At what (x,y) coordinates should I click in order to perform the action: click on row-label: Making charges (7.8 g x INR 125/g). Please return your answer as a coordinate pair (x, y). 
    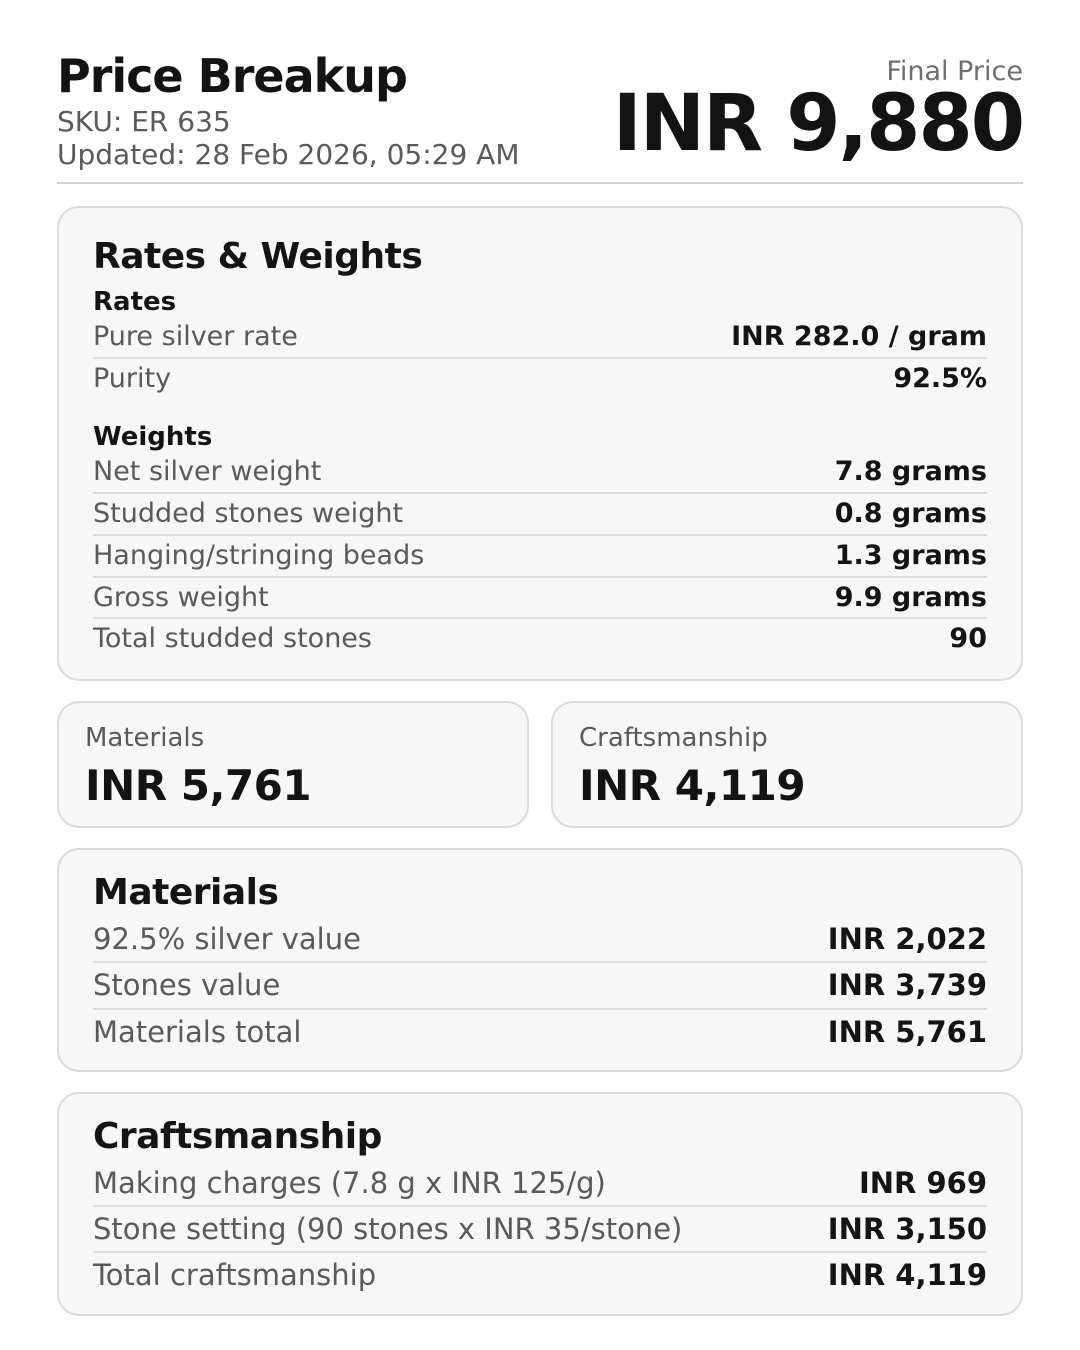
    Looking at the image, I should click on (349, 1182).